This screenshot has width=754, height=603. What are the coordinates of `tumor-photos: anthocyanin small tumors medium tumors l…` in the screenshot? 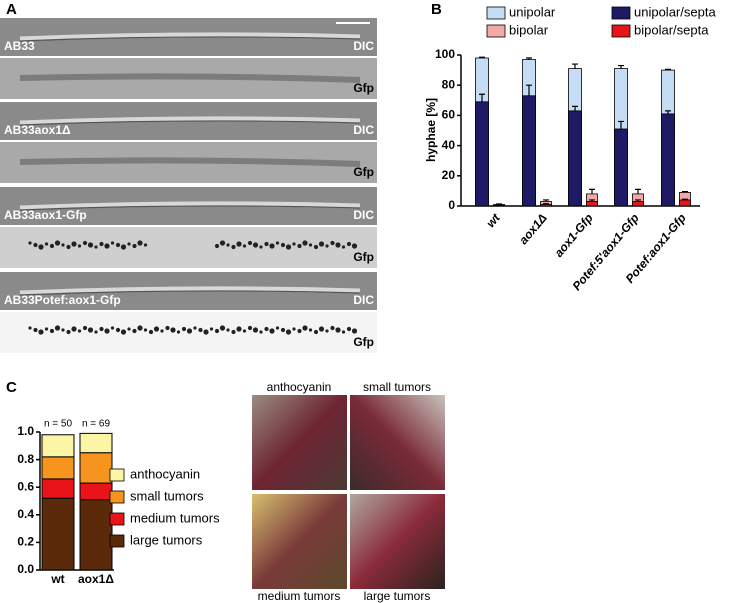 It's located at (348, 491).